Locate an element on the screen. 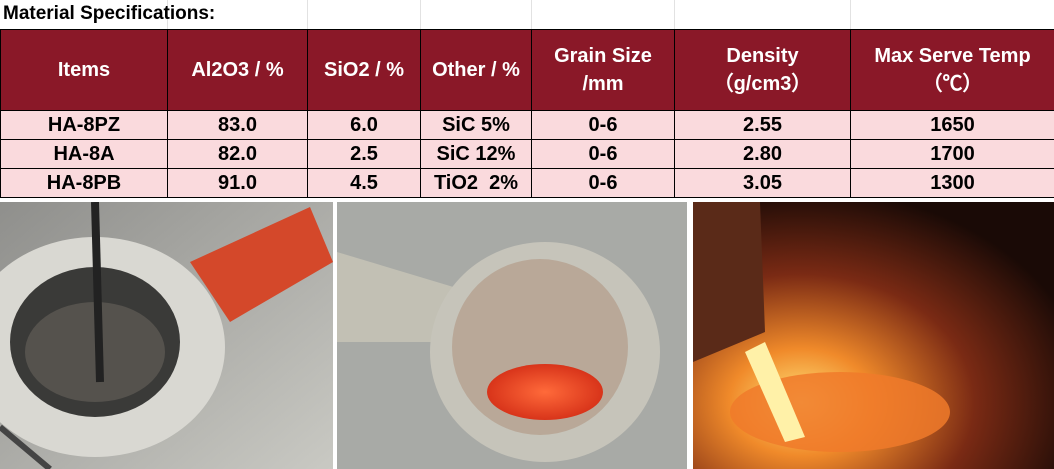 Image resolution: width=1054 pixels, height=469 pixels. cell: 2.80 is located at coordinates (762, 154).